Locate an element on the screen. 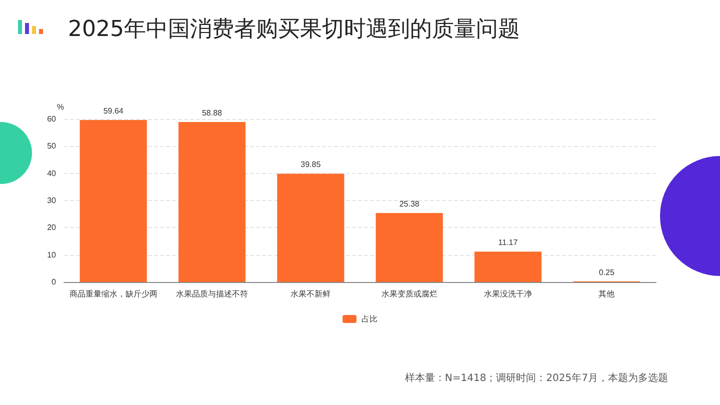  y-tick-label: 20 is located at coordinates (52, 227).